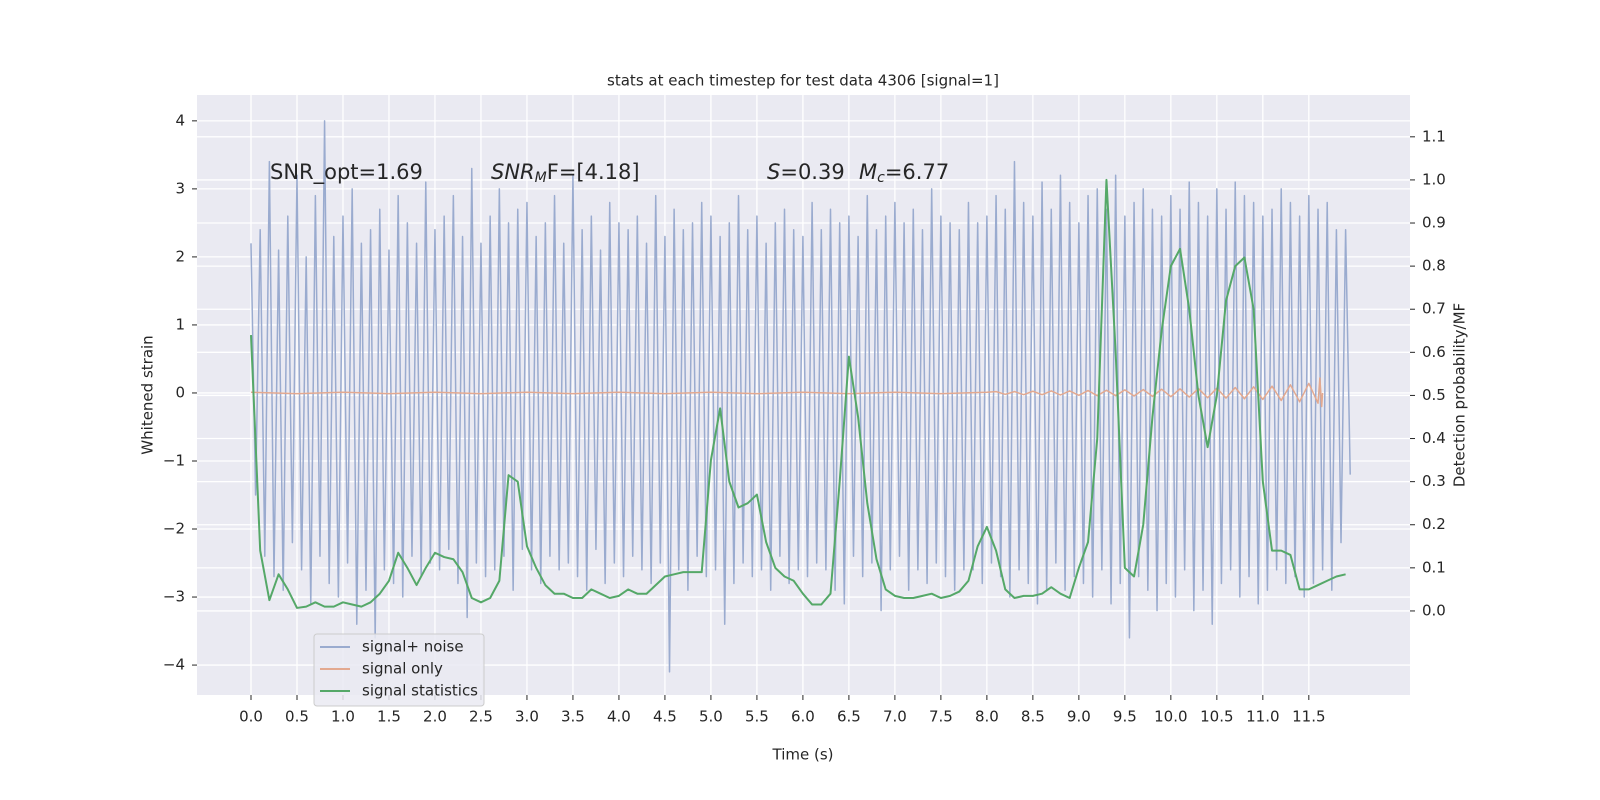 The image size is (1600, 800). What do you see at coordinates (513, 172) in the screenshot?
I see `annotation-text: SNR` at bounding box center [513, 172].